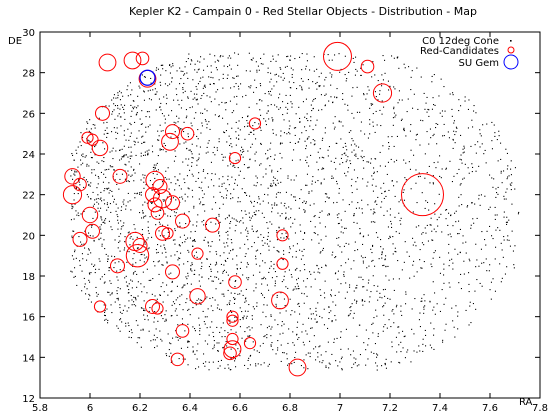 The height and width of the screenshot is (418, 553). Describe the element at coordinates (142, 58) in the screenshot. I see `red-candidate` at that location.